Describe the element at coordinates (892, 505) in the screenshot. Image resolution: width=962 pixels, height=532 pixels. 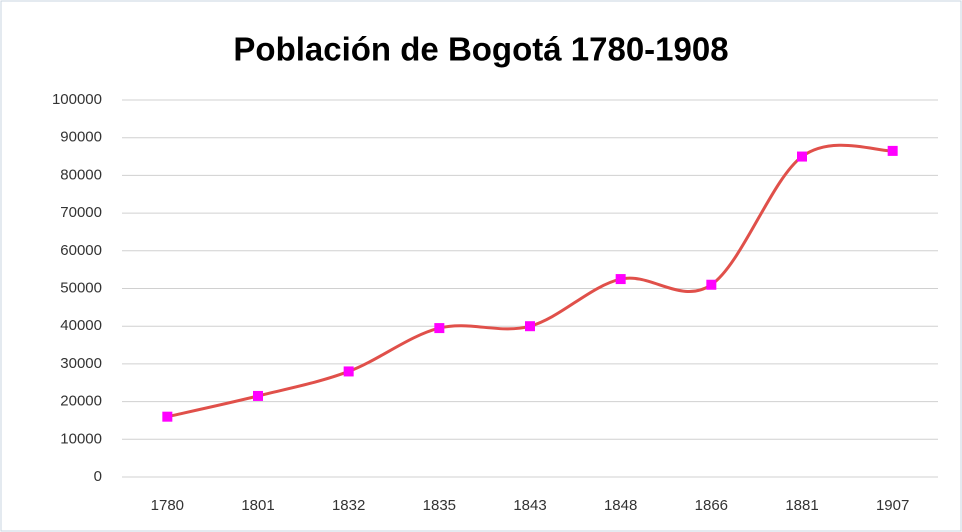
I see `x-tick-label: 1907` at that location.